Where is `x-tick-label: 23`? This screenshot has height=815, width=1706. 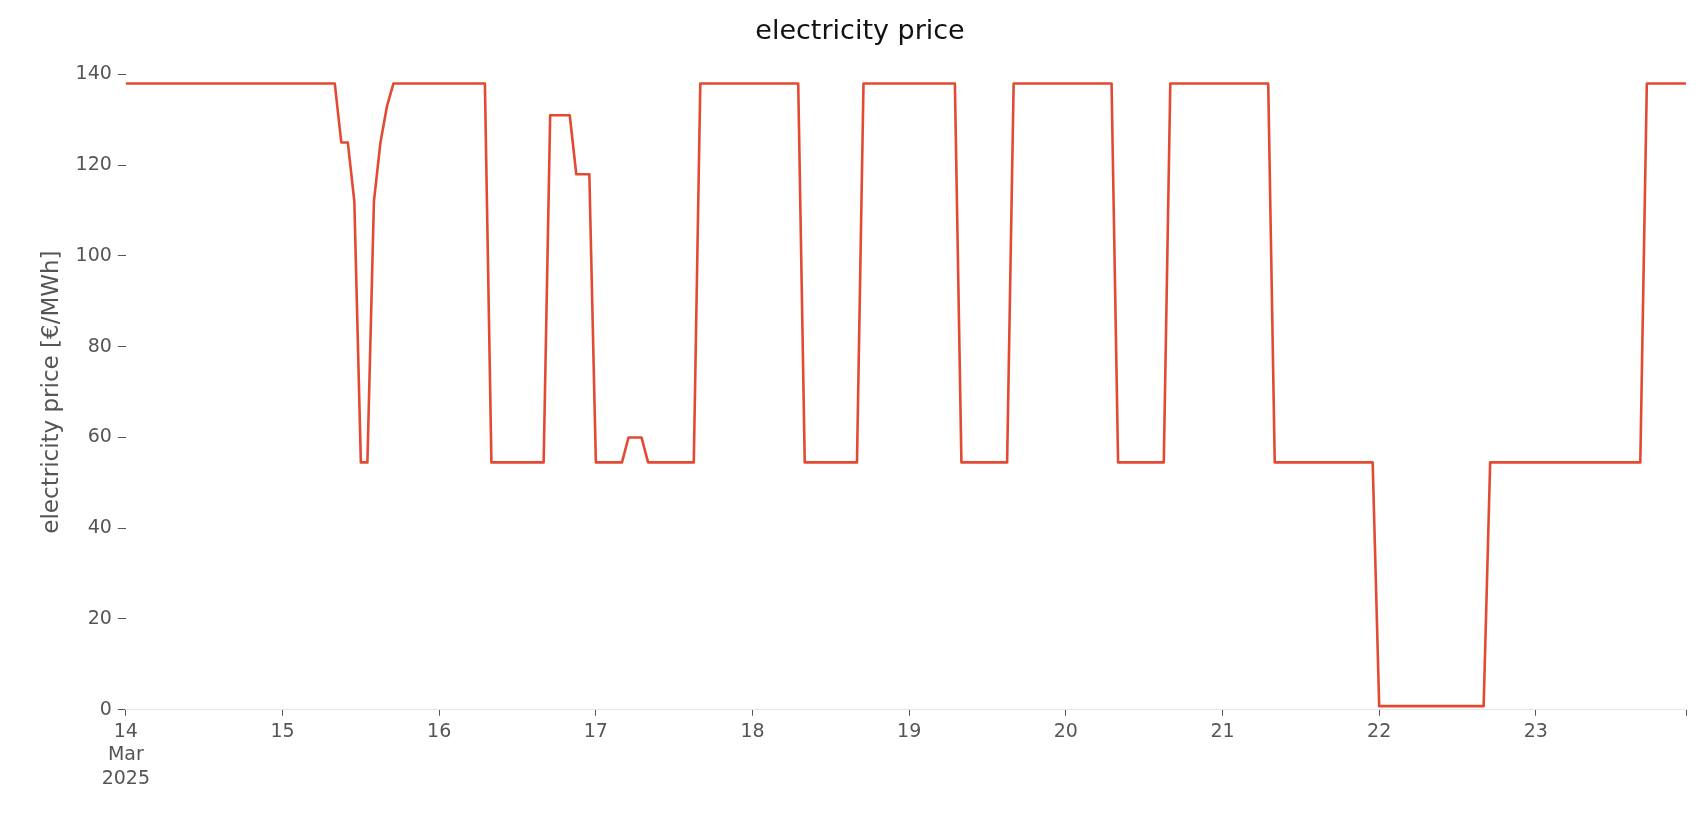
x-tick-label: 23 is located at coordinates (1535, 729).